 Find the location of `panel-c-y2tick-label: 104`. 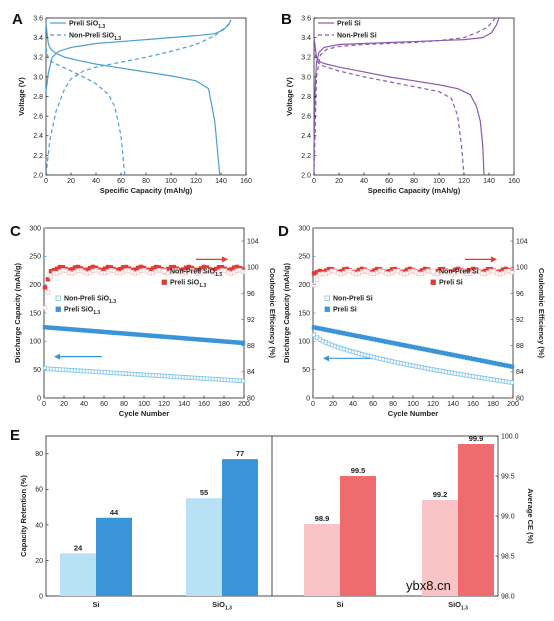

panel-c-y2tick-label: 104 is located at coordinates (253, 241).